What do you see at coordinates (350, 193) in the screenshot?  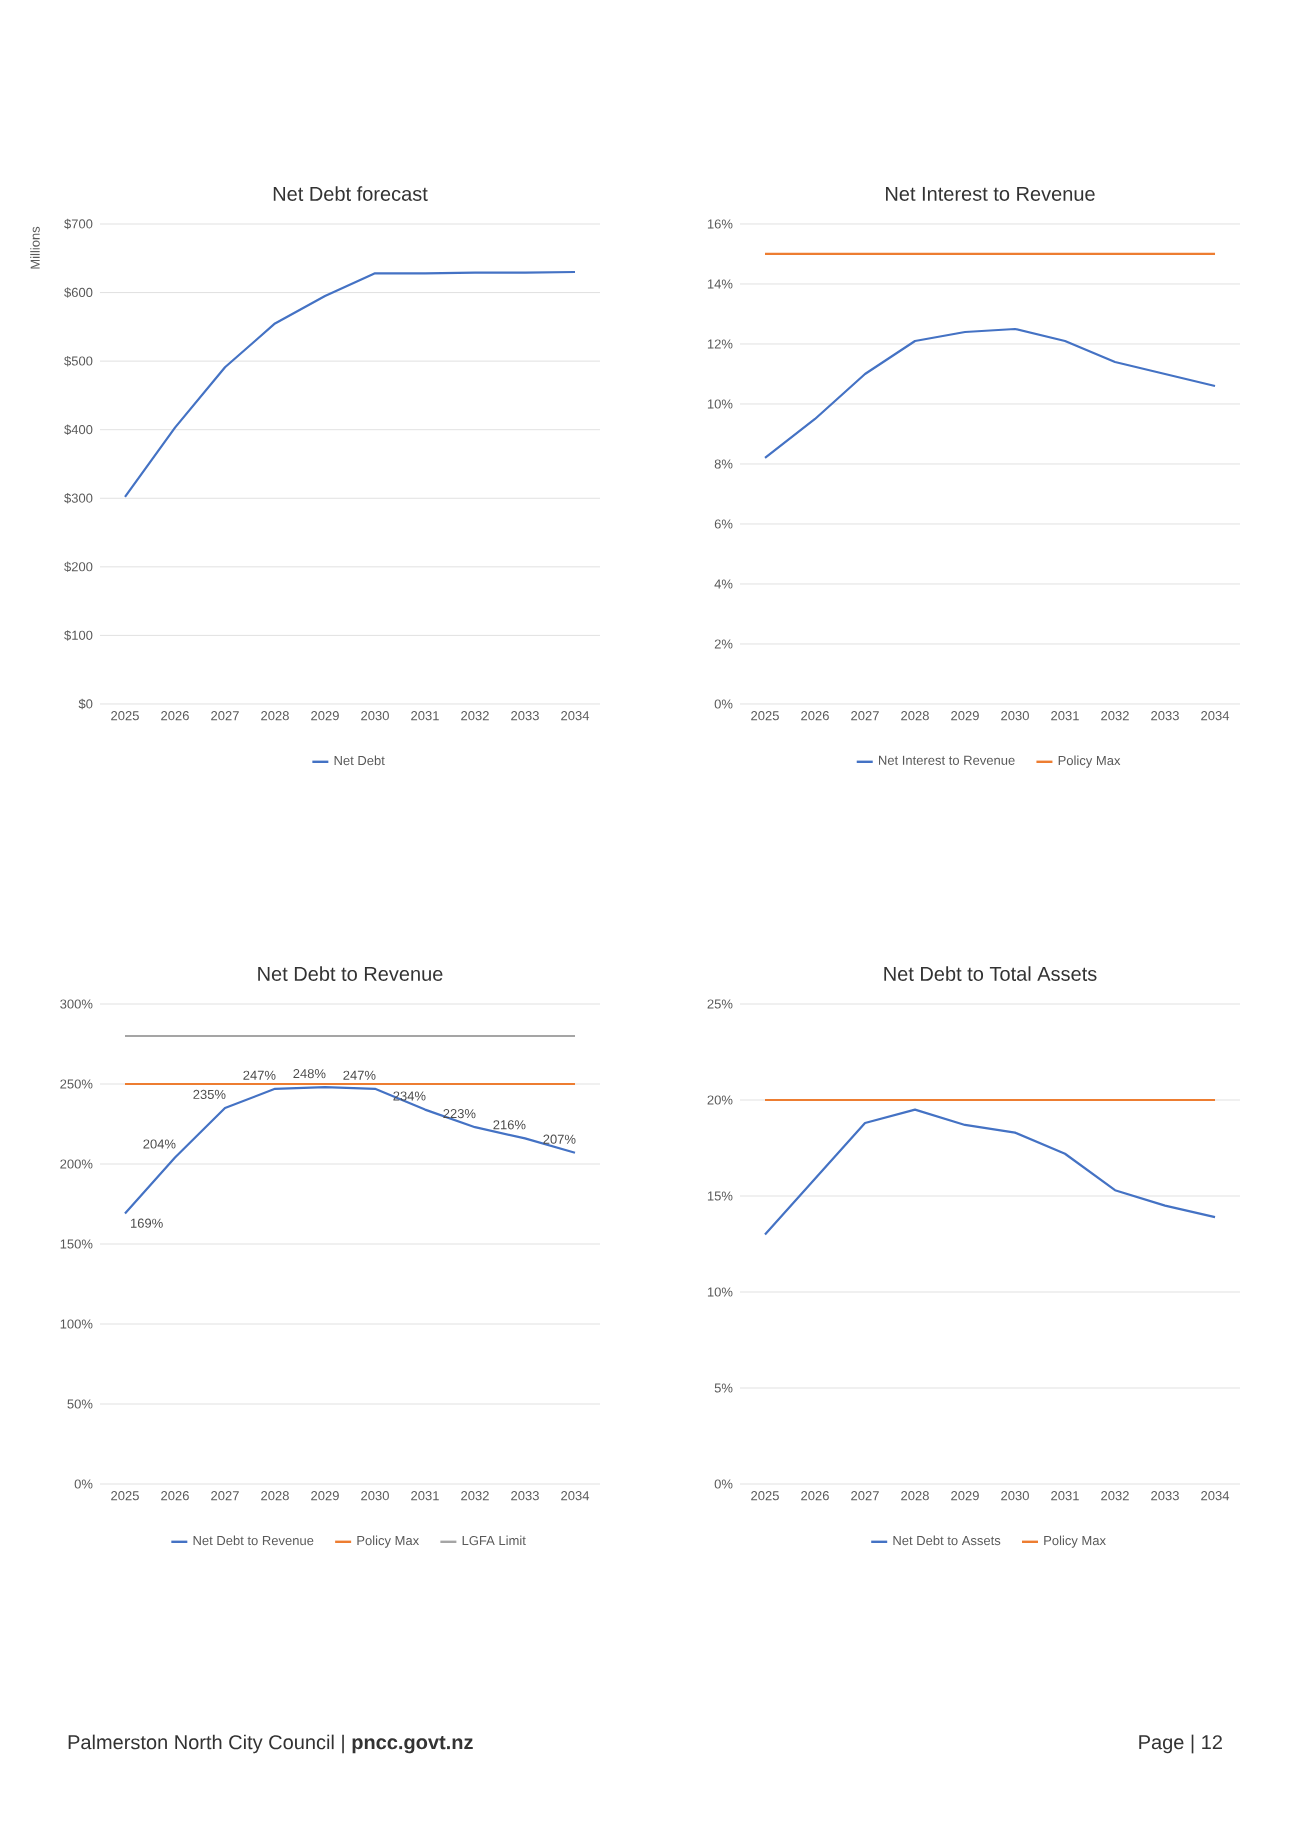 I see `chart-title: Net Debt forecast` at bounding box center [350, 193].